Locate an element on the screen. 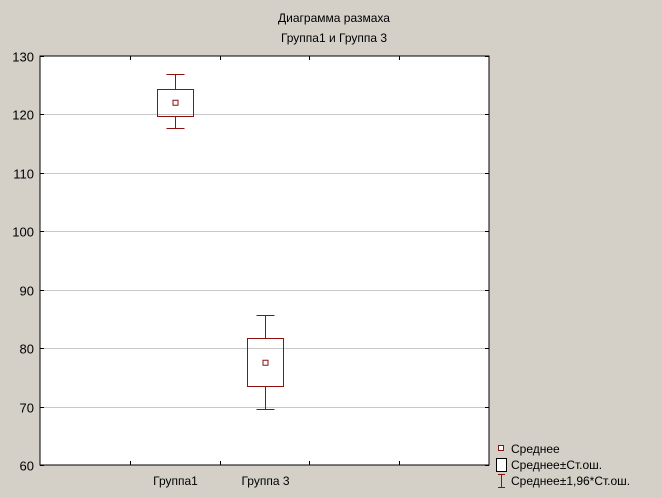  y-tick-label: 120 is located at coordinates (23, 115).